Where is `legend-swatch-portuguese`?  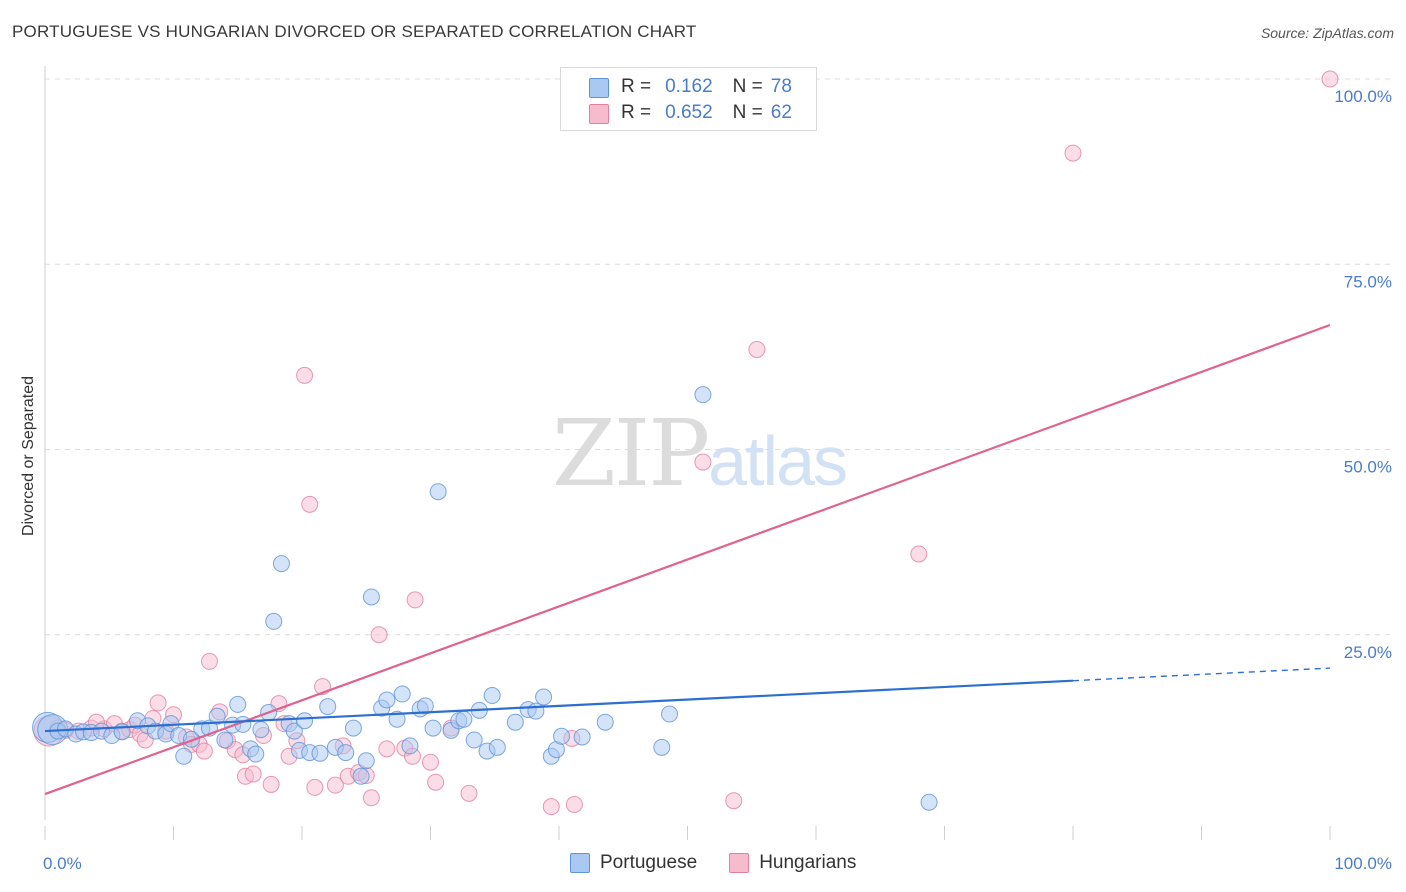 legend-swatch-portuguese is located at coordinates (599, 88).